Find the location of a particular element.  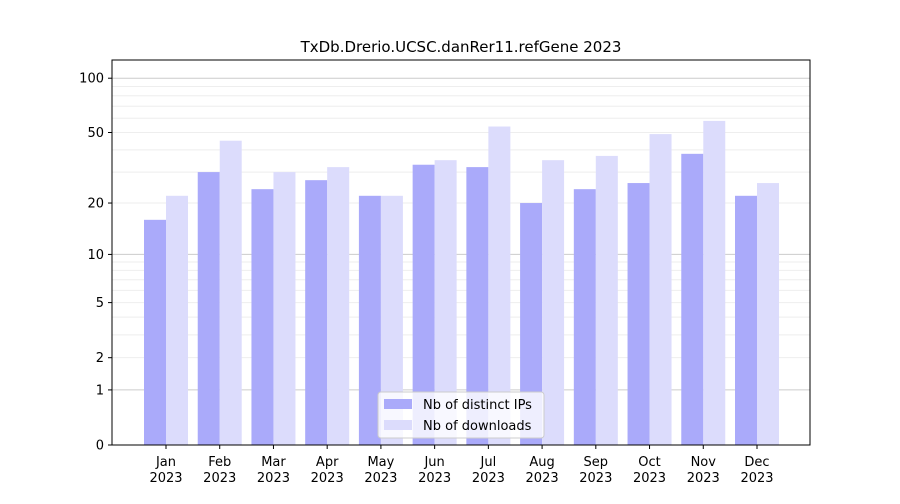

x-tick-label: Jul 2023 is located at coordinates (488, 470).